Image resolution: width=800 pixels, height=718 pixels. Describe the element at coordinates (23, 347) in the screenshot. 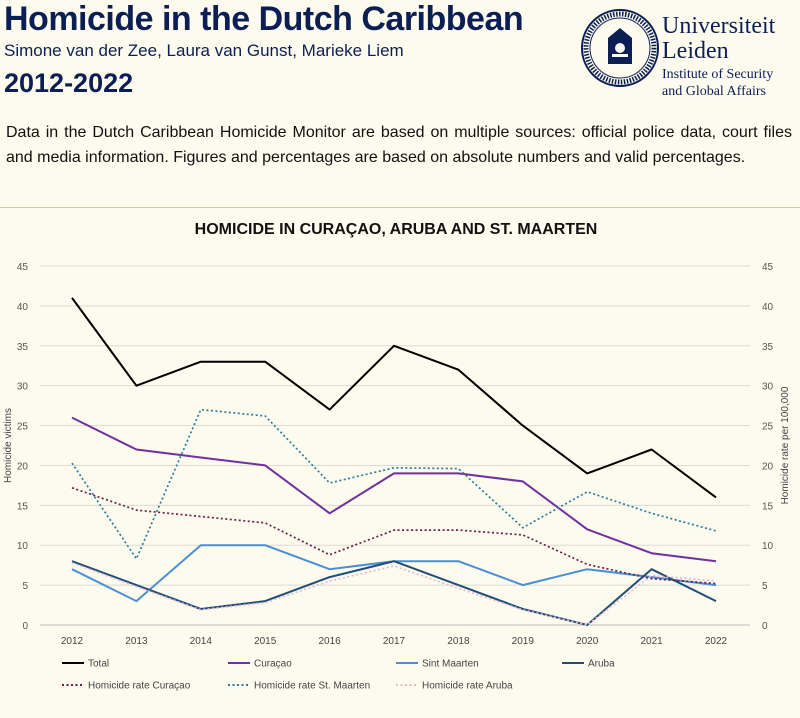

I see `y-tick-label: 35` at that location.